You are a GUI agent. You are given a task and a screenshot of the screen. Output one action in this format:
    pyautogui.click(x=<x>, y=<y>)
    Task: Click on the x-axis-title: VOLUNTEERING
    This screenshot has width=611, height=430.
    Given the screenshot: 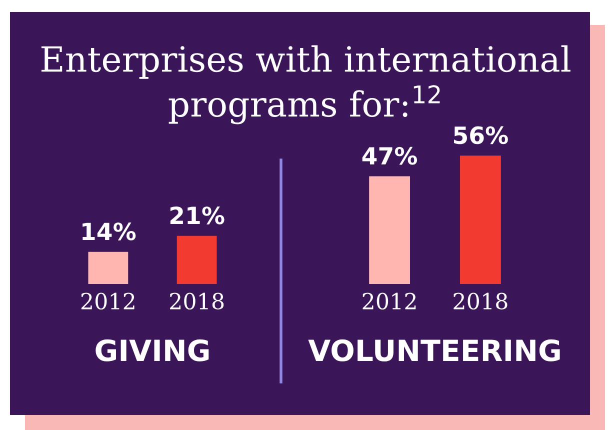 What is the action you would take?
    pyautogui.click(x=434, y=350)
    